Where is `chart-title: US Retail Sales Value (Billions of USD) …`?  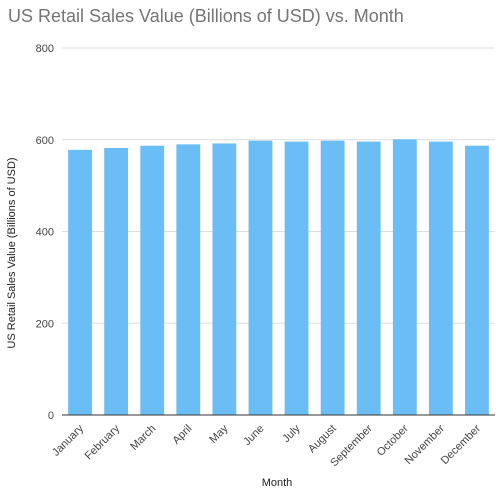 chart-title: US Retail Sales Value (Billions of USD) … is located at coordinates (206, 16).